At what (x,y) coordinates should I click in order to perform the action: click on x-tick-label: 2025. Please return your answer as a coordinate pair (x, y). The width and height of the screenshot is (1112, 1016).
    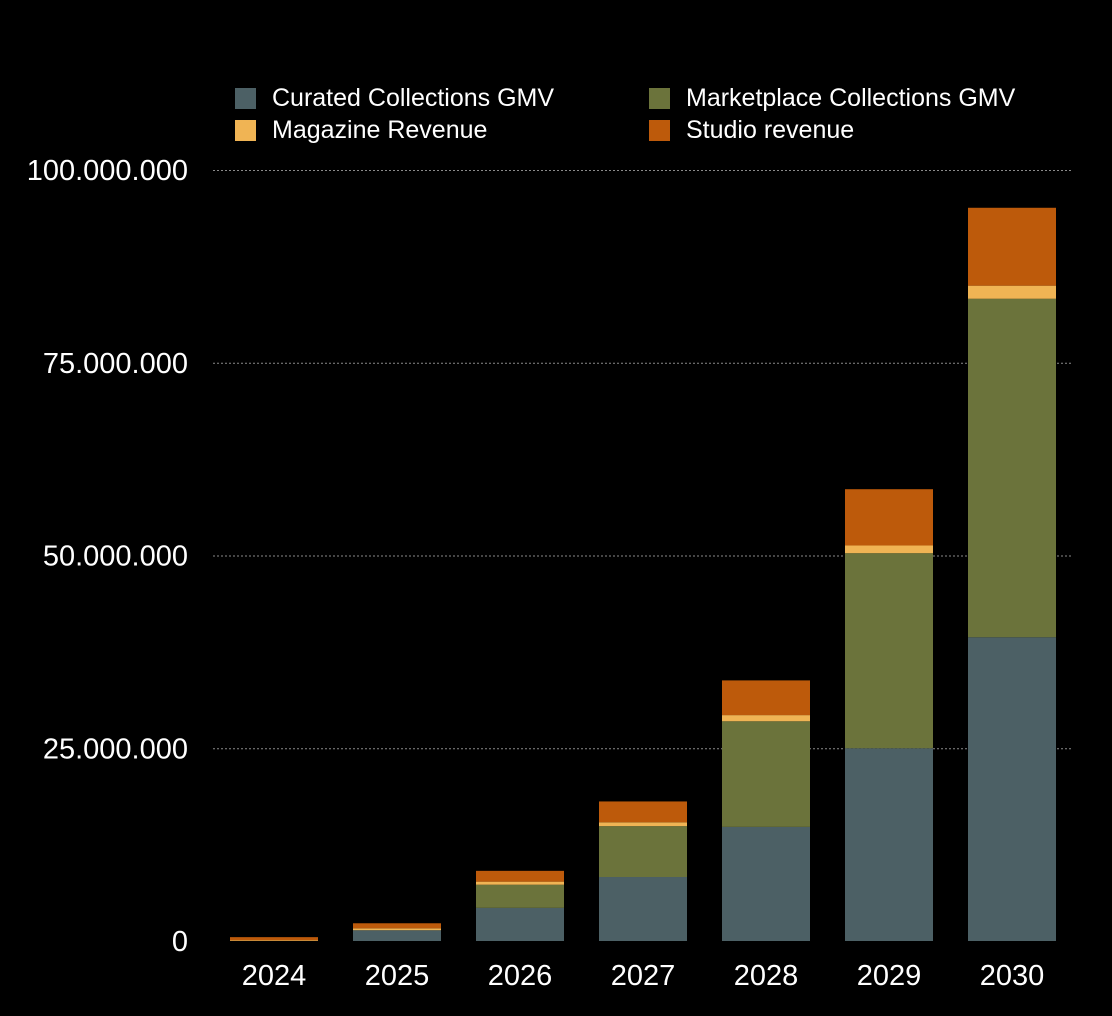
    Looking at the image, I should click on (397, 976).